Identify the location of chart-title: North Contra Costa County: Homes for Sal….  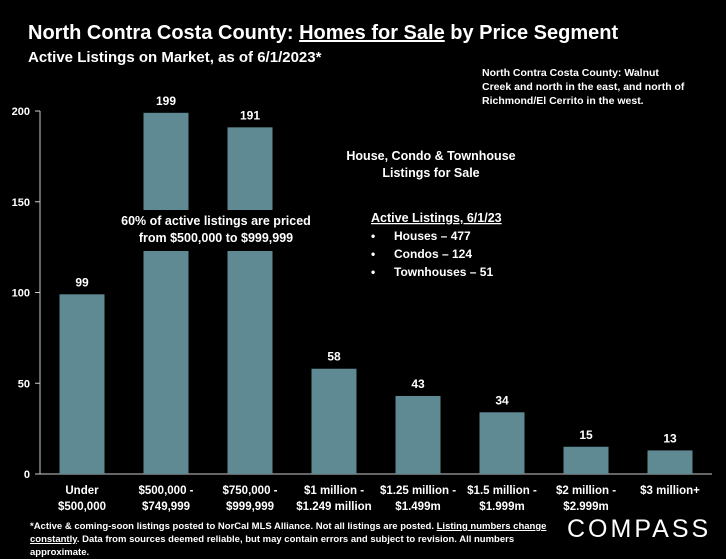
(323, 33).